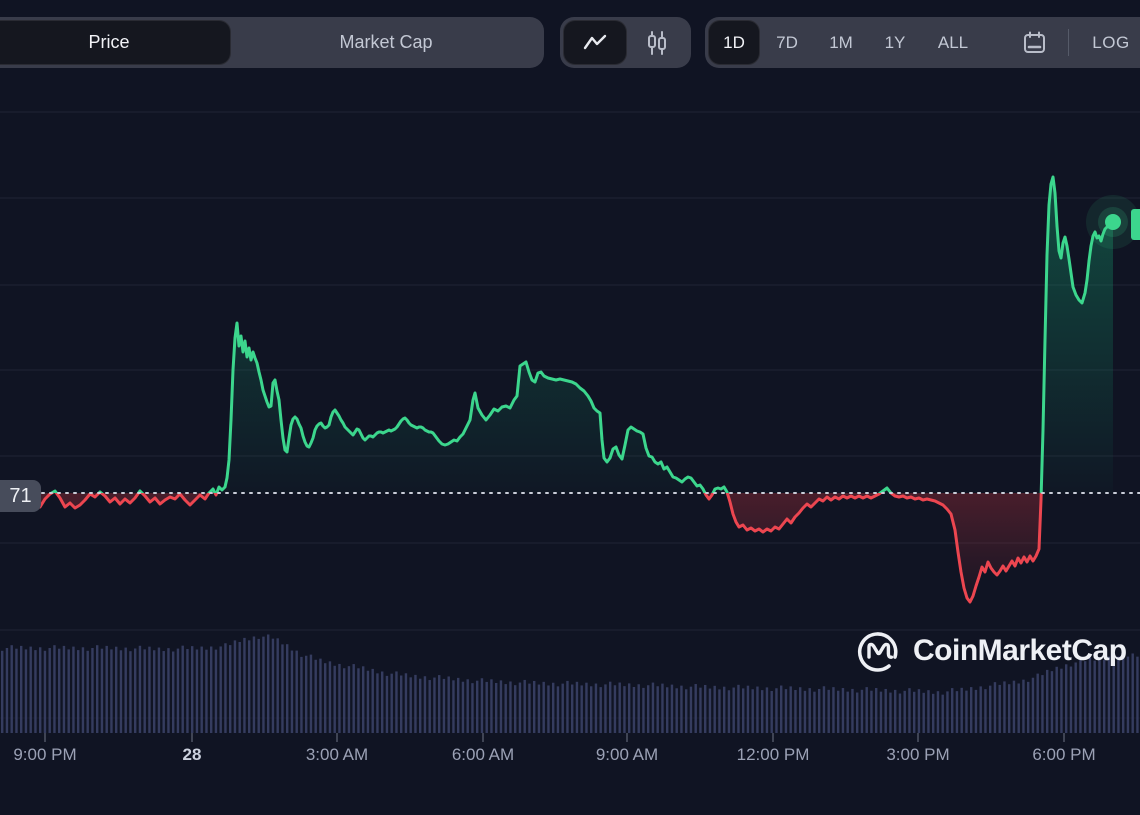 The height and width of the screenshot is (815, 1140). What do you see at coordinates (841, 42) in the screenshot?
I see `range-1m-button: 1M` at bounding box center [841, 42].